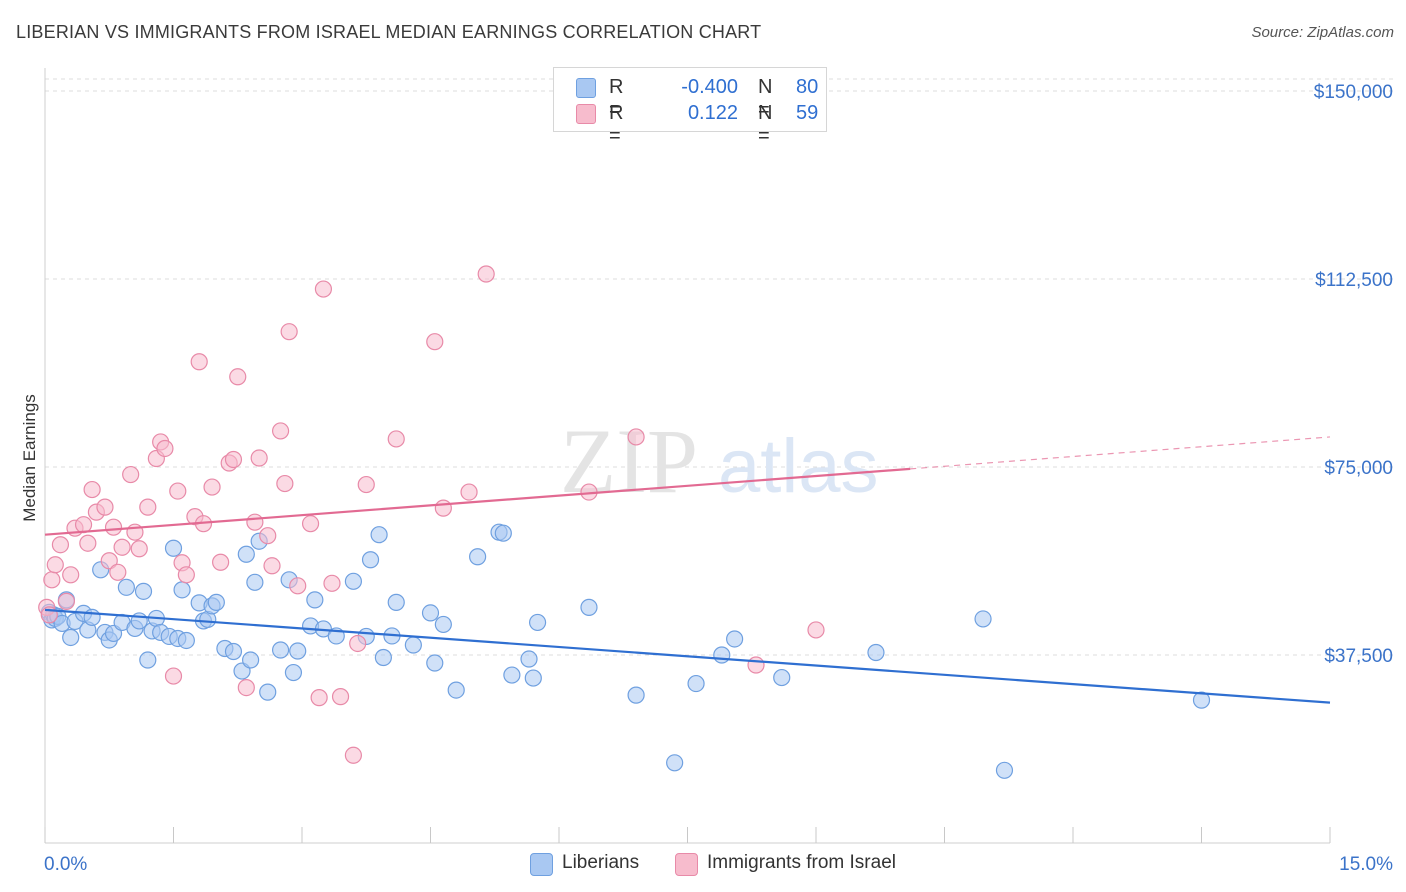  I want to click on watermark: ZIP atlas, so click(719, 461).